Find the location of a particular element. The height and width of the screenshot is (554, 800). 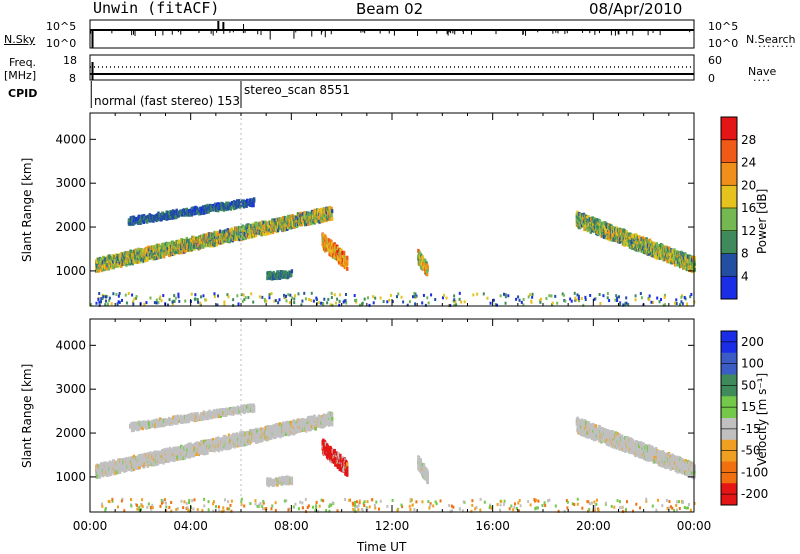

beam-title: Beam 02 is located at coordinates (390, 9).